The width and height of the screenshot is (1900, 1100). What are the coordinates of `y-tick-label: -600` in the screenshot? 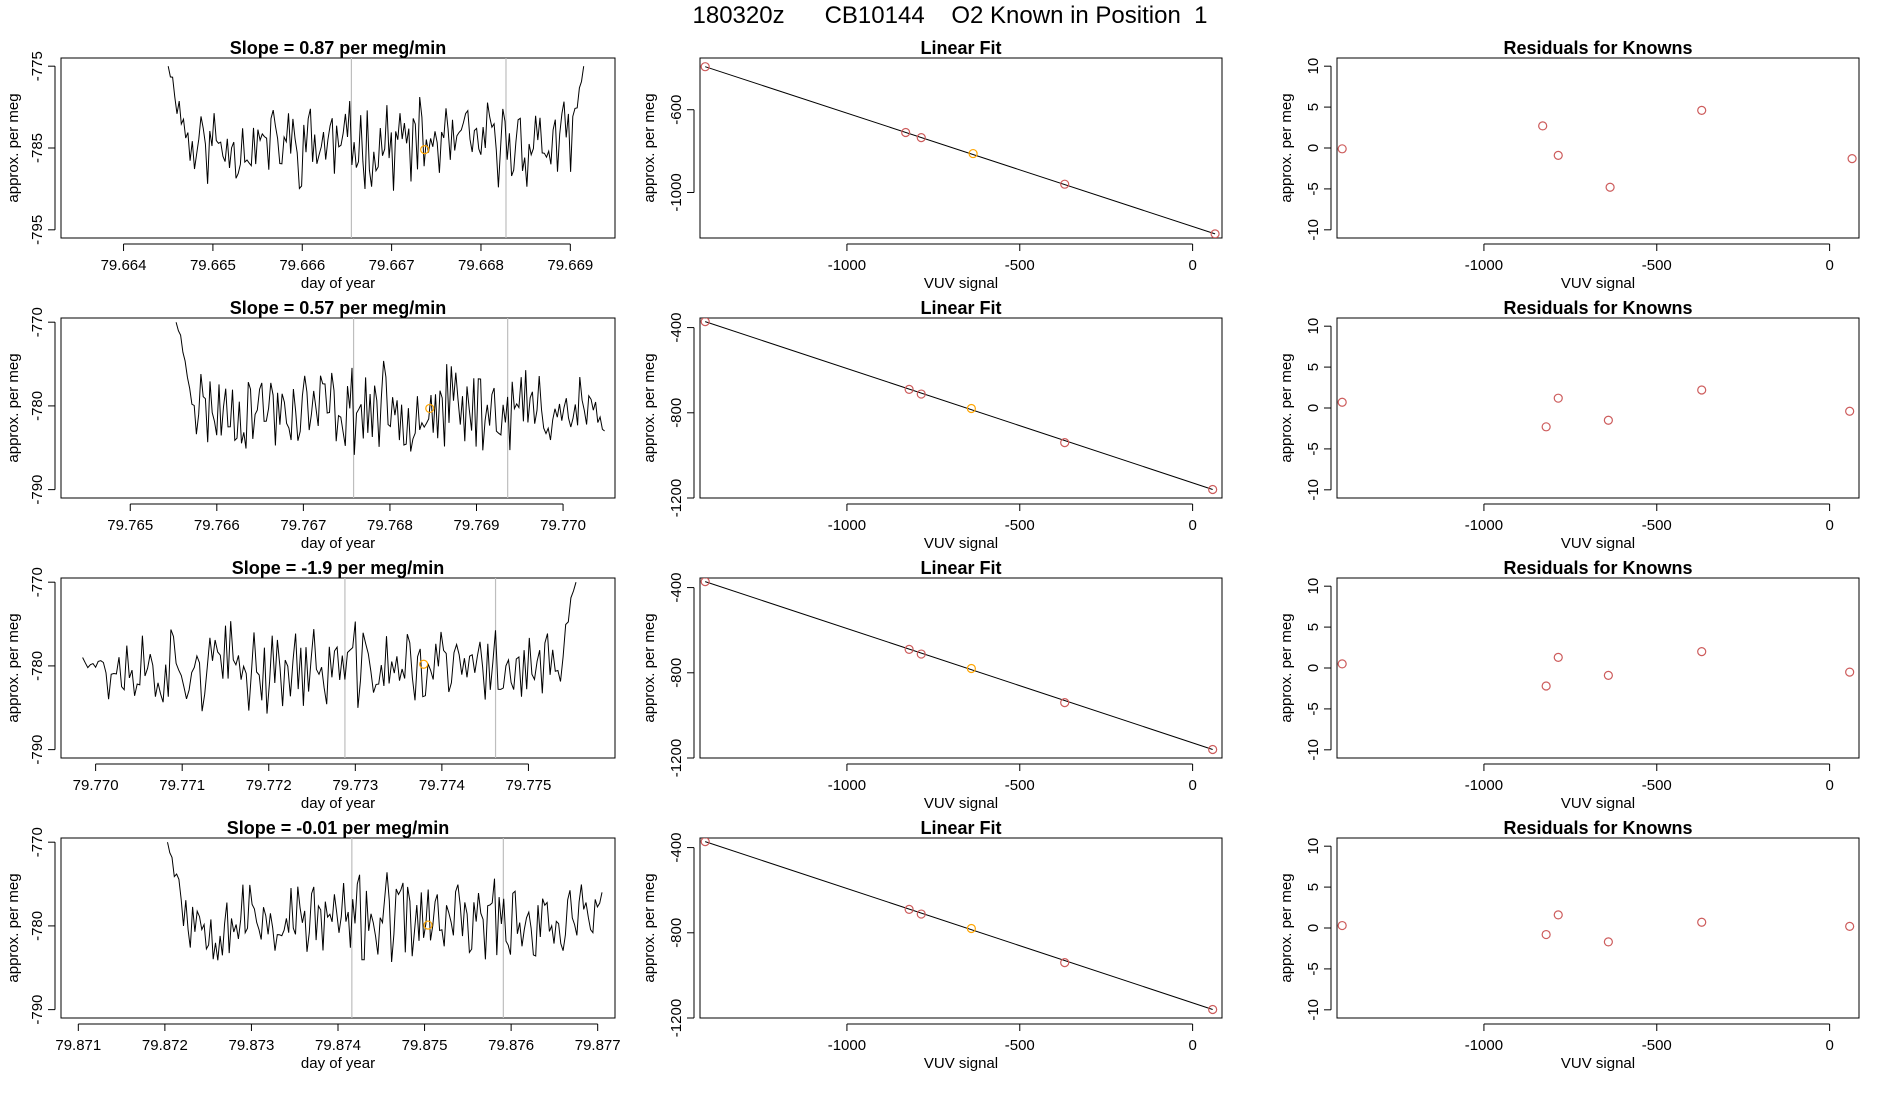 It's located at (676, 110).